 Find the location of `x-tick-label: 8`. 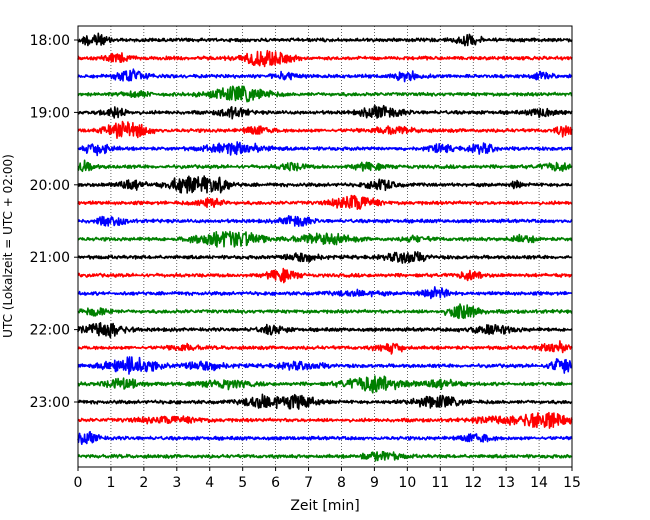

x-tick-label: 8 is located at coordinates (341, 483).